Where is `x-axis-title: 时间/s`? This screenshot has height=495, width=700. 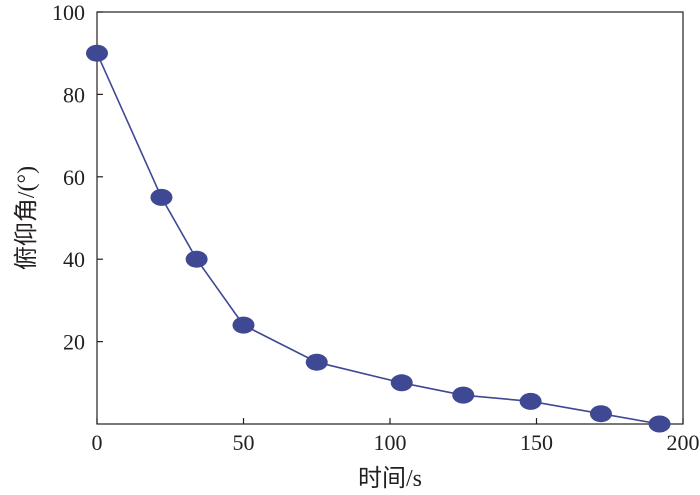
x-axis-title: 时间/s is located at coordinates (390, 478).